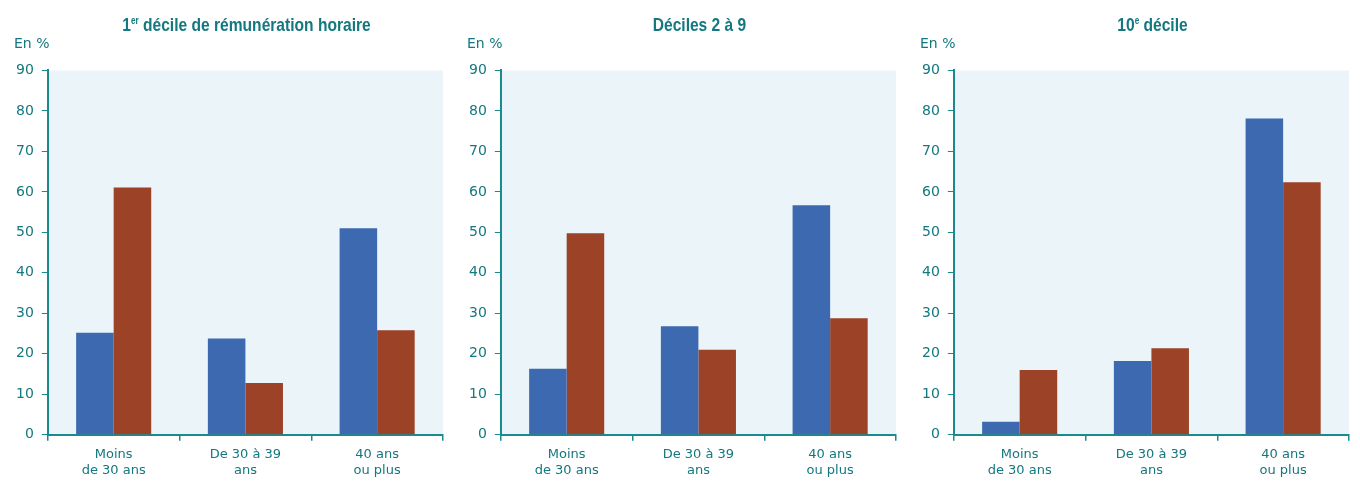 This screenshot has width=1360, height=484. What do you see at coordinates (246, 25) in the screenshot?
I see `chart-title: 1$^{er}$ décile de rémunération horaire` at bounding box center [246, 25].